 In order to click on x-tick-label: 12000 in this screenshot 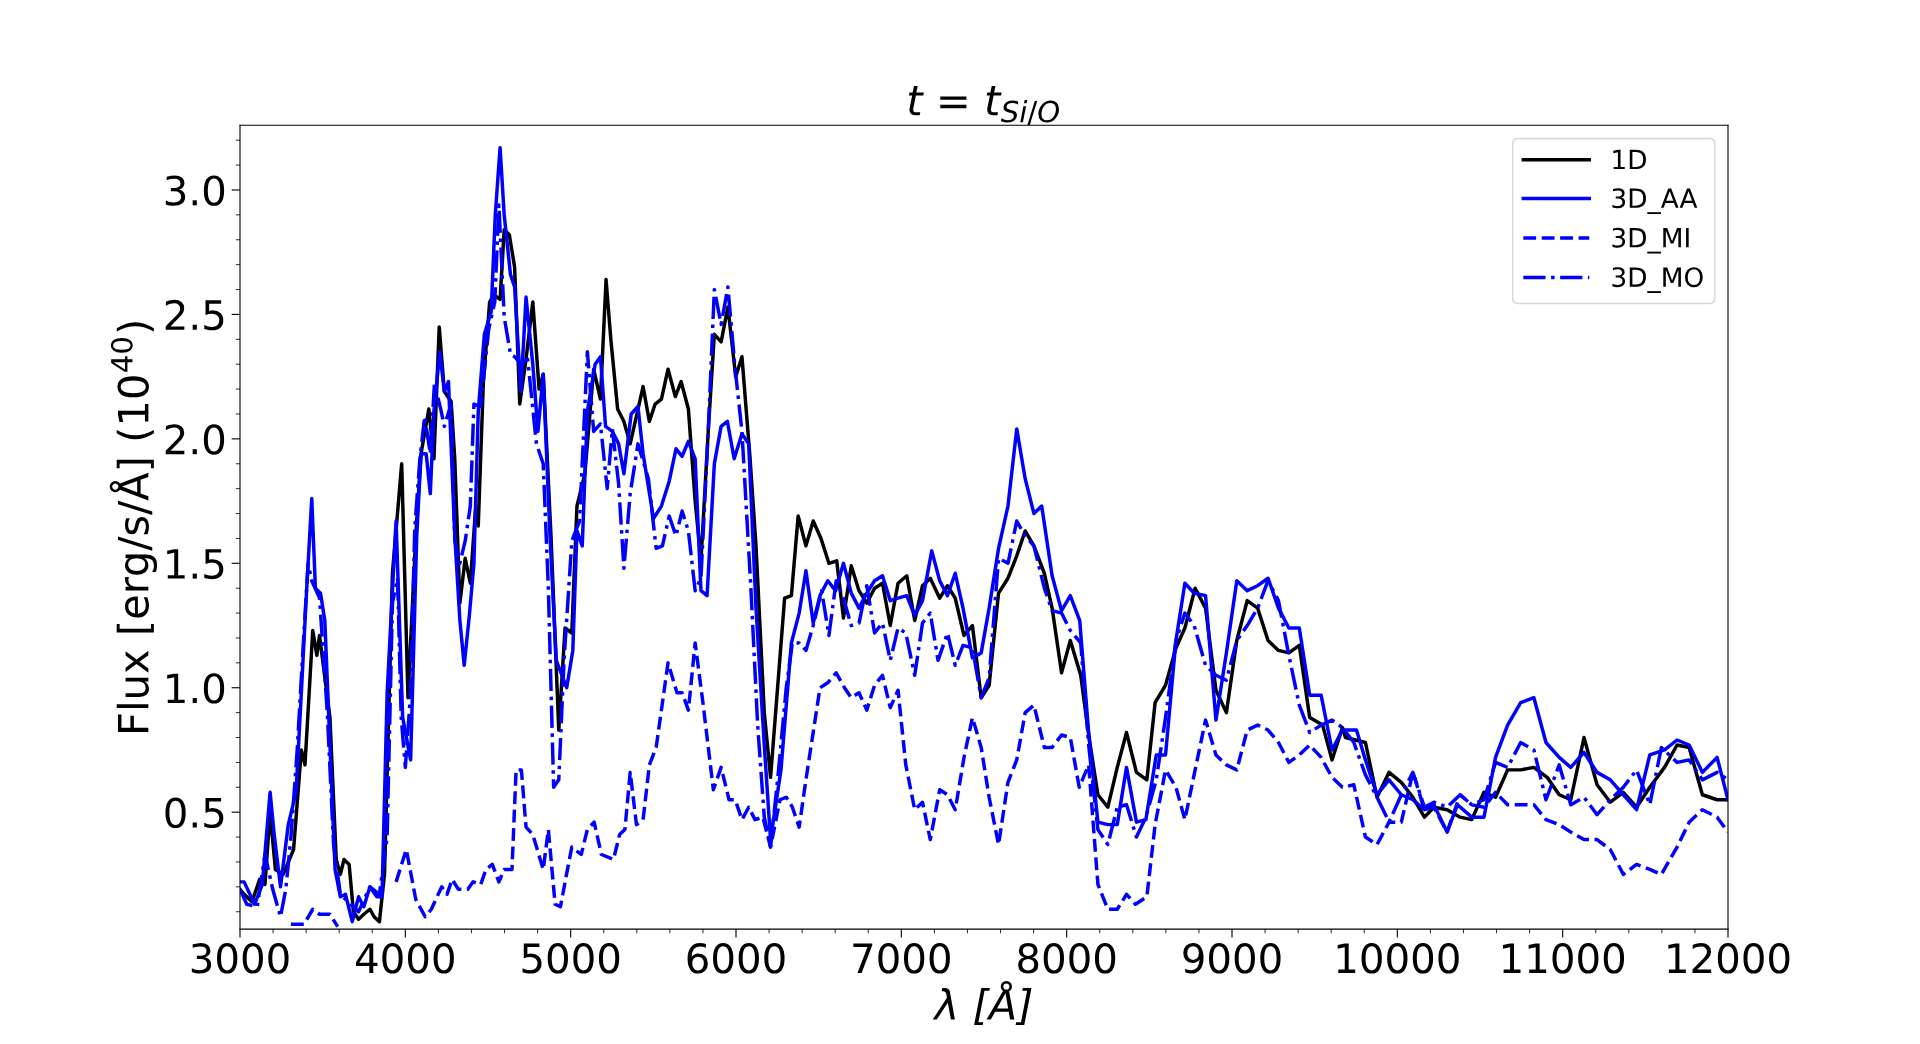, I will do `click(1729, 958)`.